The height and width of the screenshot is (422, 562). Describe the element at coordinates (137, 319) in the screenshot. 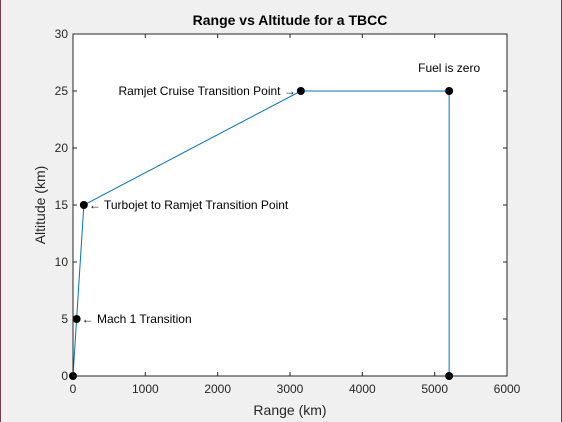

I see `annotation: ← Mach 1 Transition` at that location.